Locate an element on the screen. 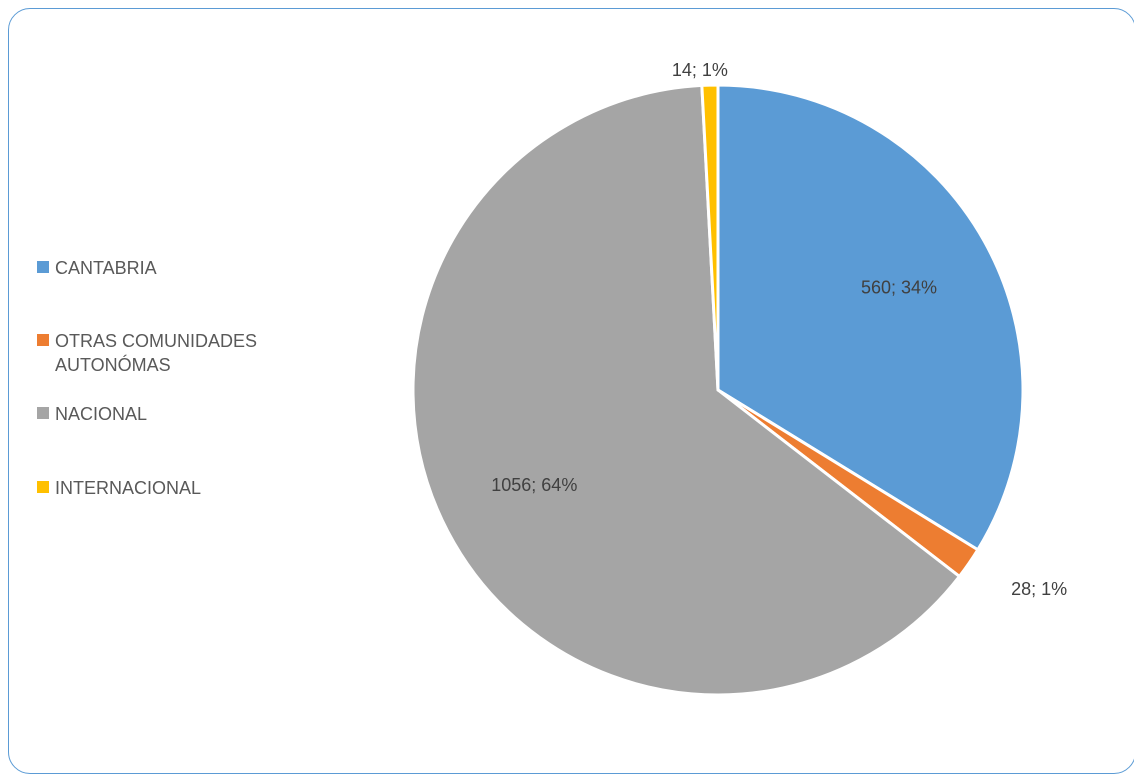 The height and width of the screenshot is (774, 1134). data-label-otras-comunidades-auton-mas: 28; 1% is located at coordinates (1039, 589).